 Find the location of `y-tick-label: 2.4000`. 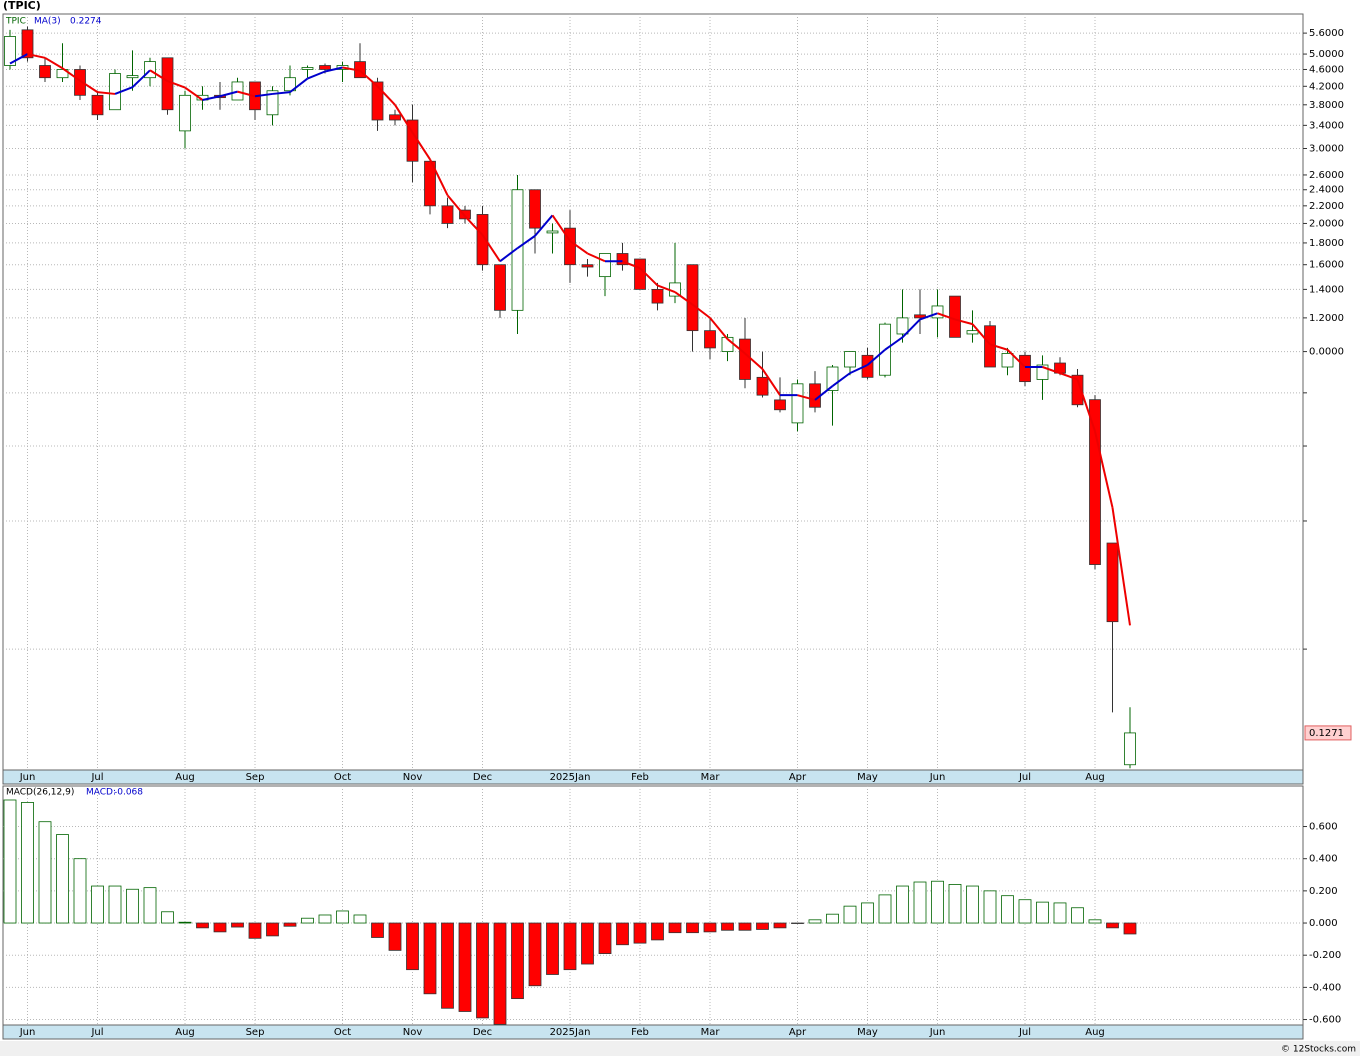

y-tick-label: 2.4000 is located at coordinates (1326, 190).